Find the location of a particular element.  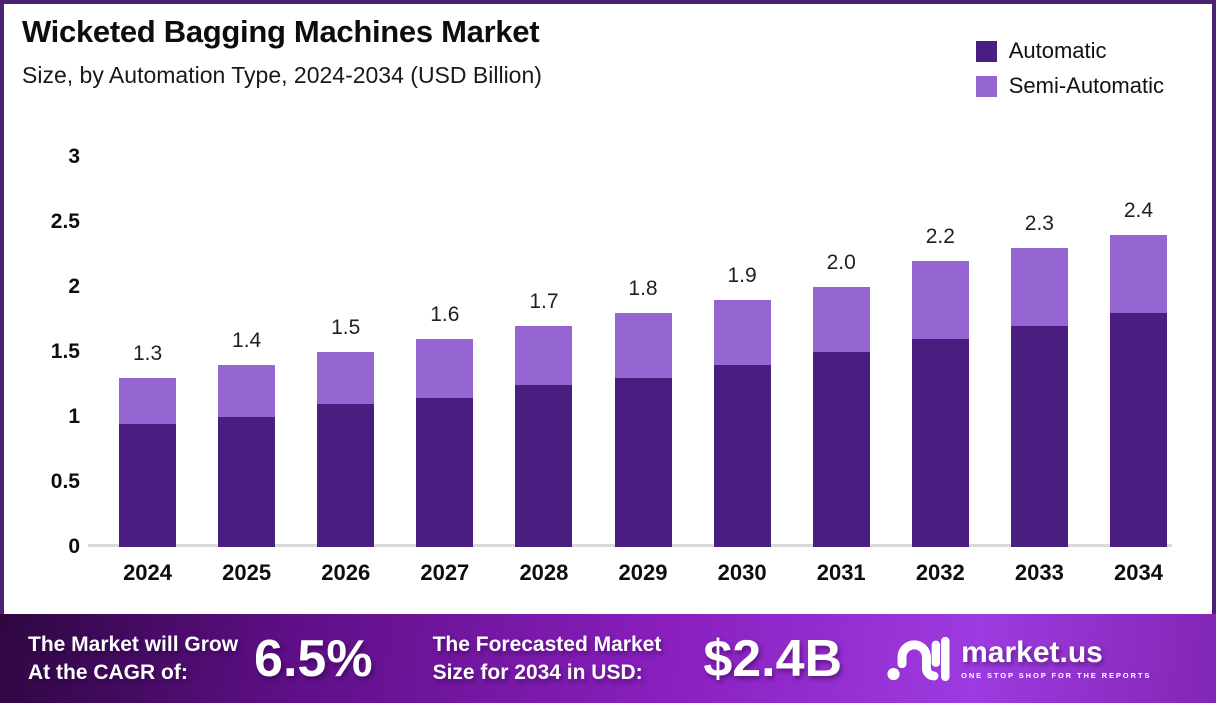

bar-group-2030: 1.9 is located at coordinates (742, 352).